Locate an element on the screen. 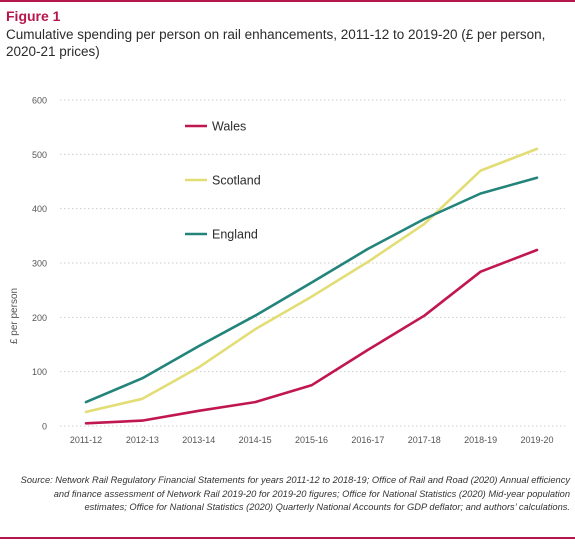  bottom-rule is located at coordinates (287, 538).